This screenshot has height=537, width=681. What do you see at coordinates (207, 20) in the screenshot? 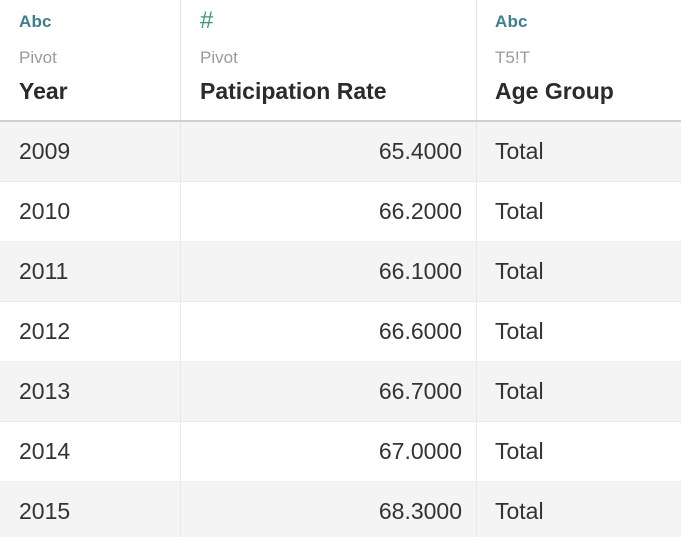
I see `number-type-icon: #` at bounding box center [207, 20].